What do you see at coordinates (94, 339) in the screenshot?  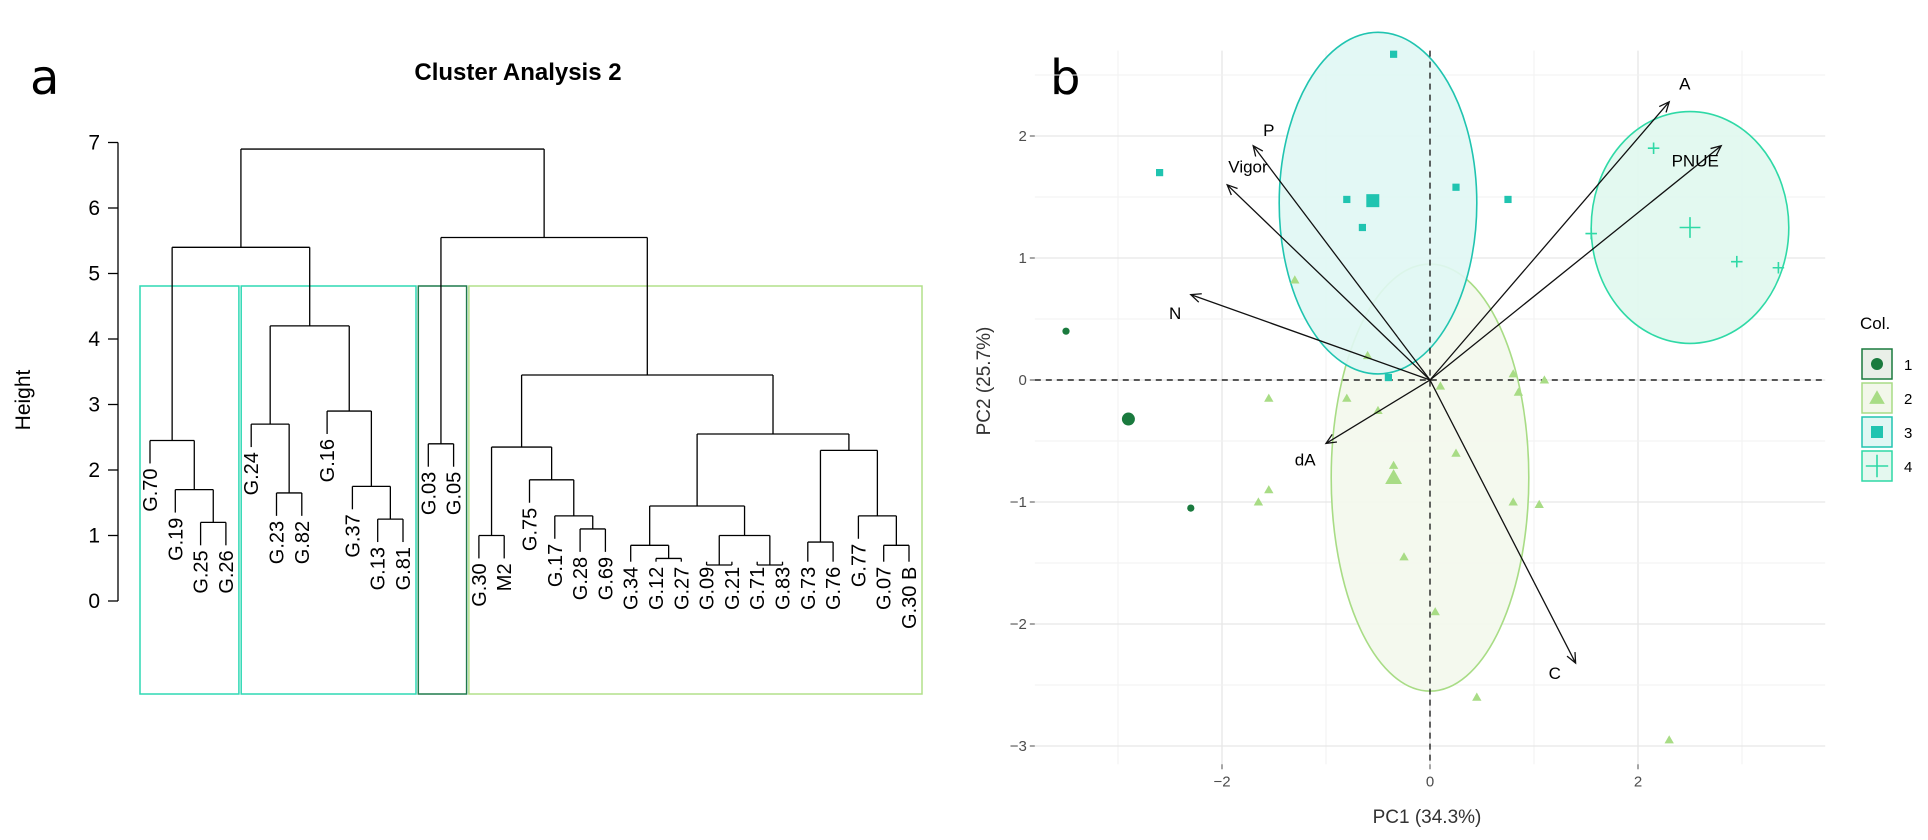 I see `y-tick-label: 4` at bounding box center [94, 339].